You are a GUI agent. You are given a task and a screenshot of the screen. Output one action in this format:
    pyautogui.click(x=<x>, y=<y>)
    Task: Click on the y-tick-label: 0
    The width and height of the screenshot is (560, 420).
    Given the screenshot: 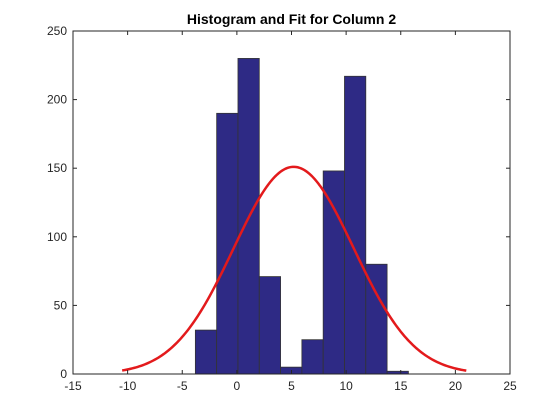 What is the action you would take?
    pyautogui.click(x=63, y=374)
    